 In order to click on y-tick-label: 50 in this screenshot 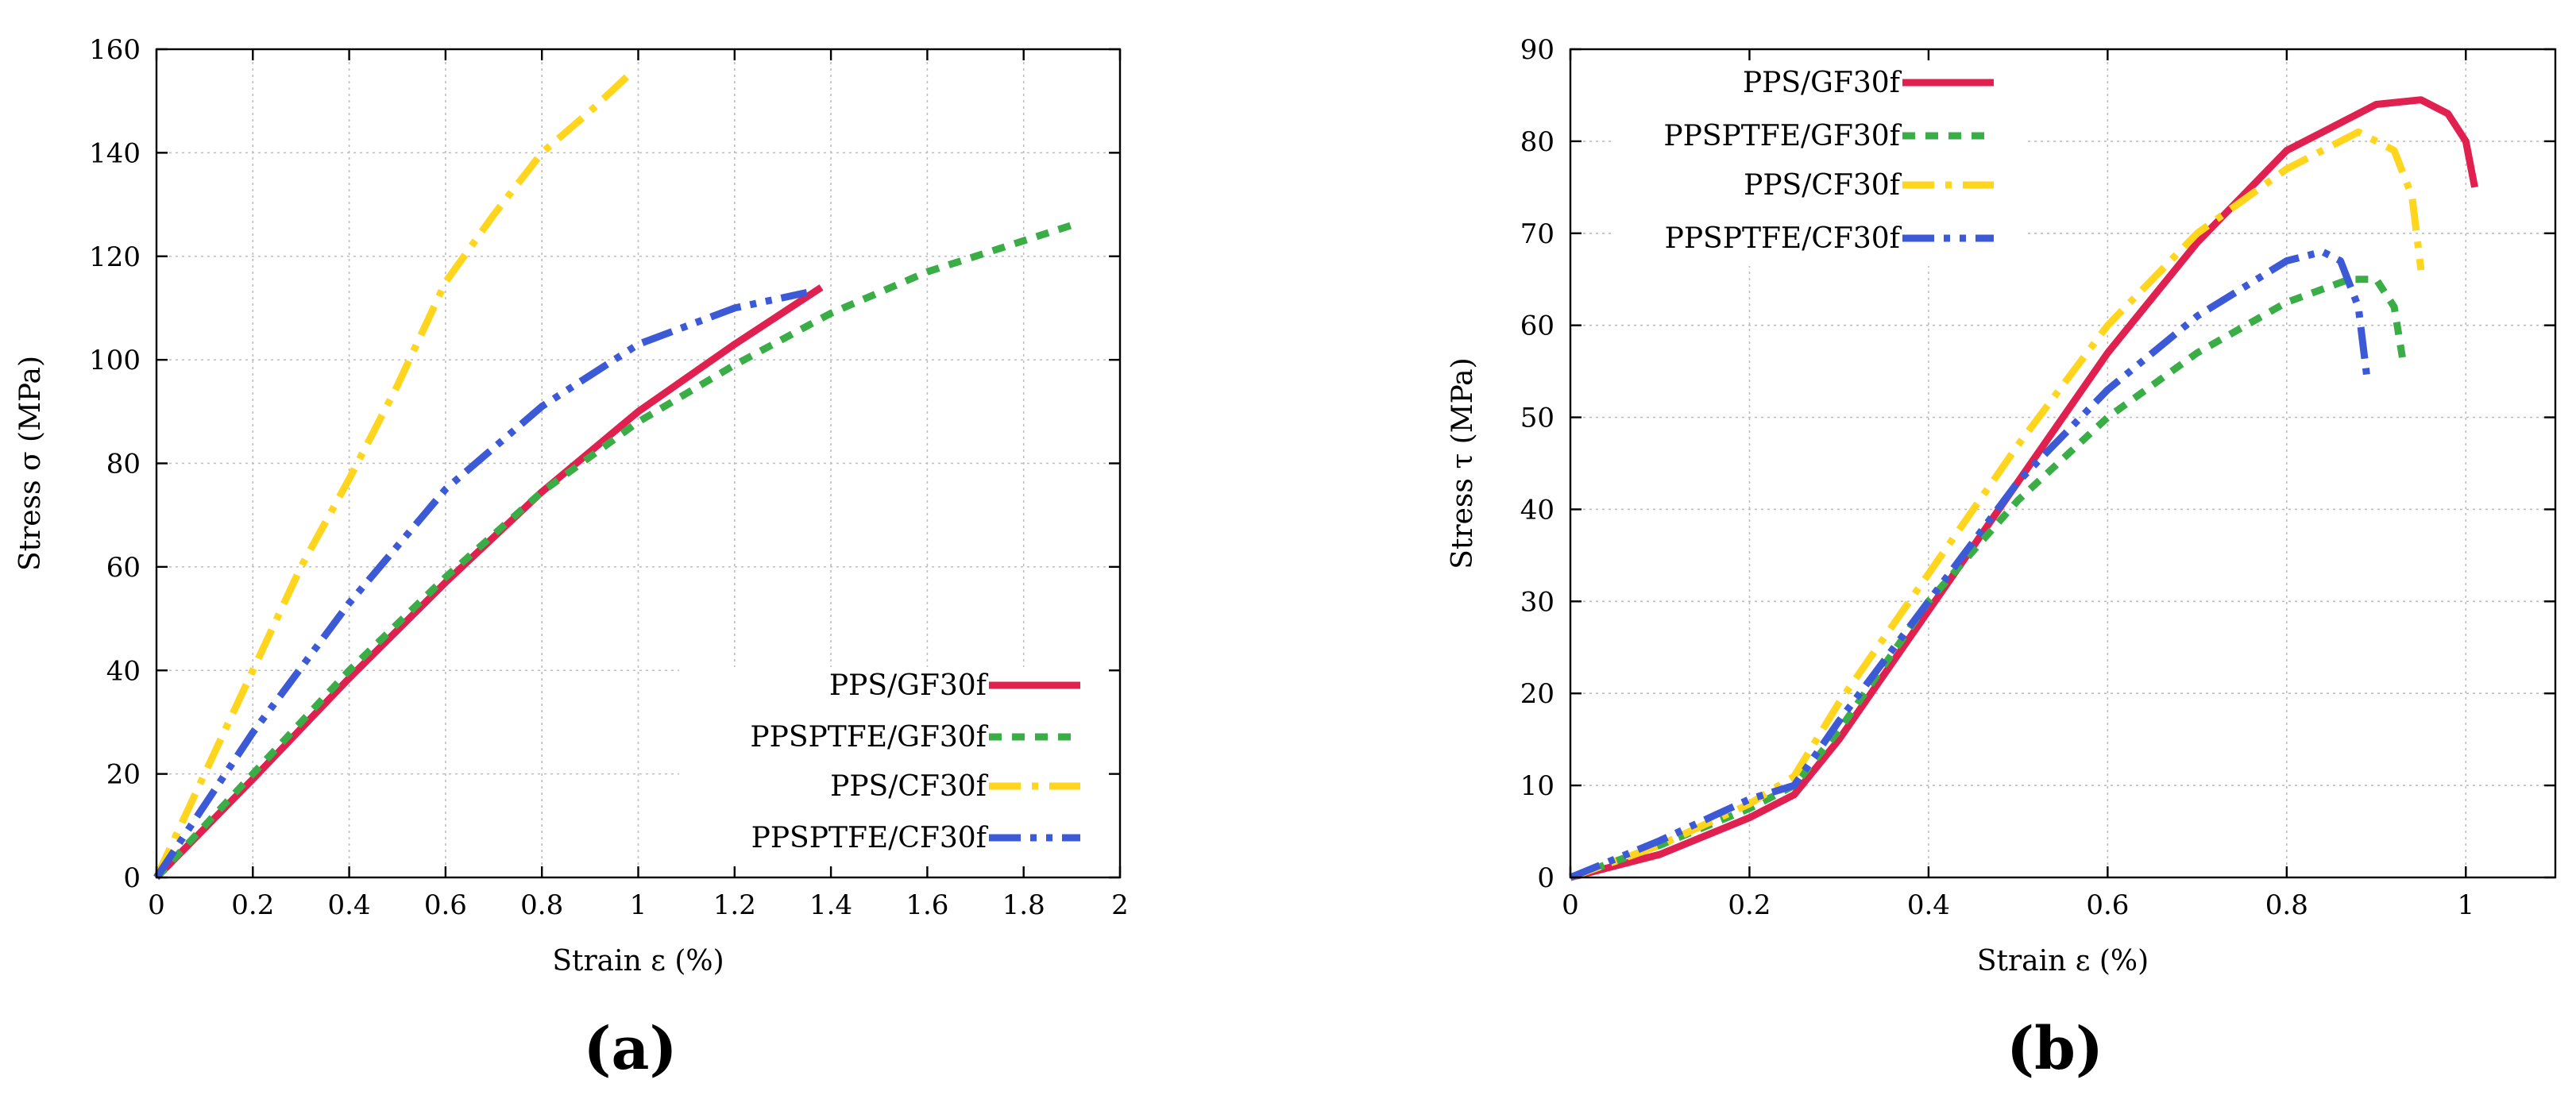, I will do `click(1537, 419)`.